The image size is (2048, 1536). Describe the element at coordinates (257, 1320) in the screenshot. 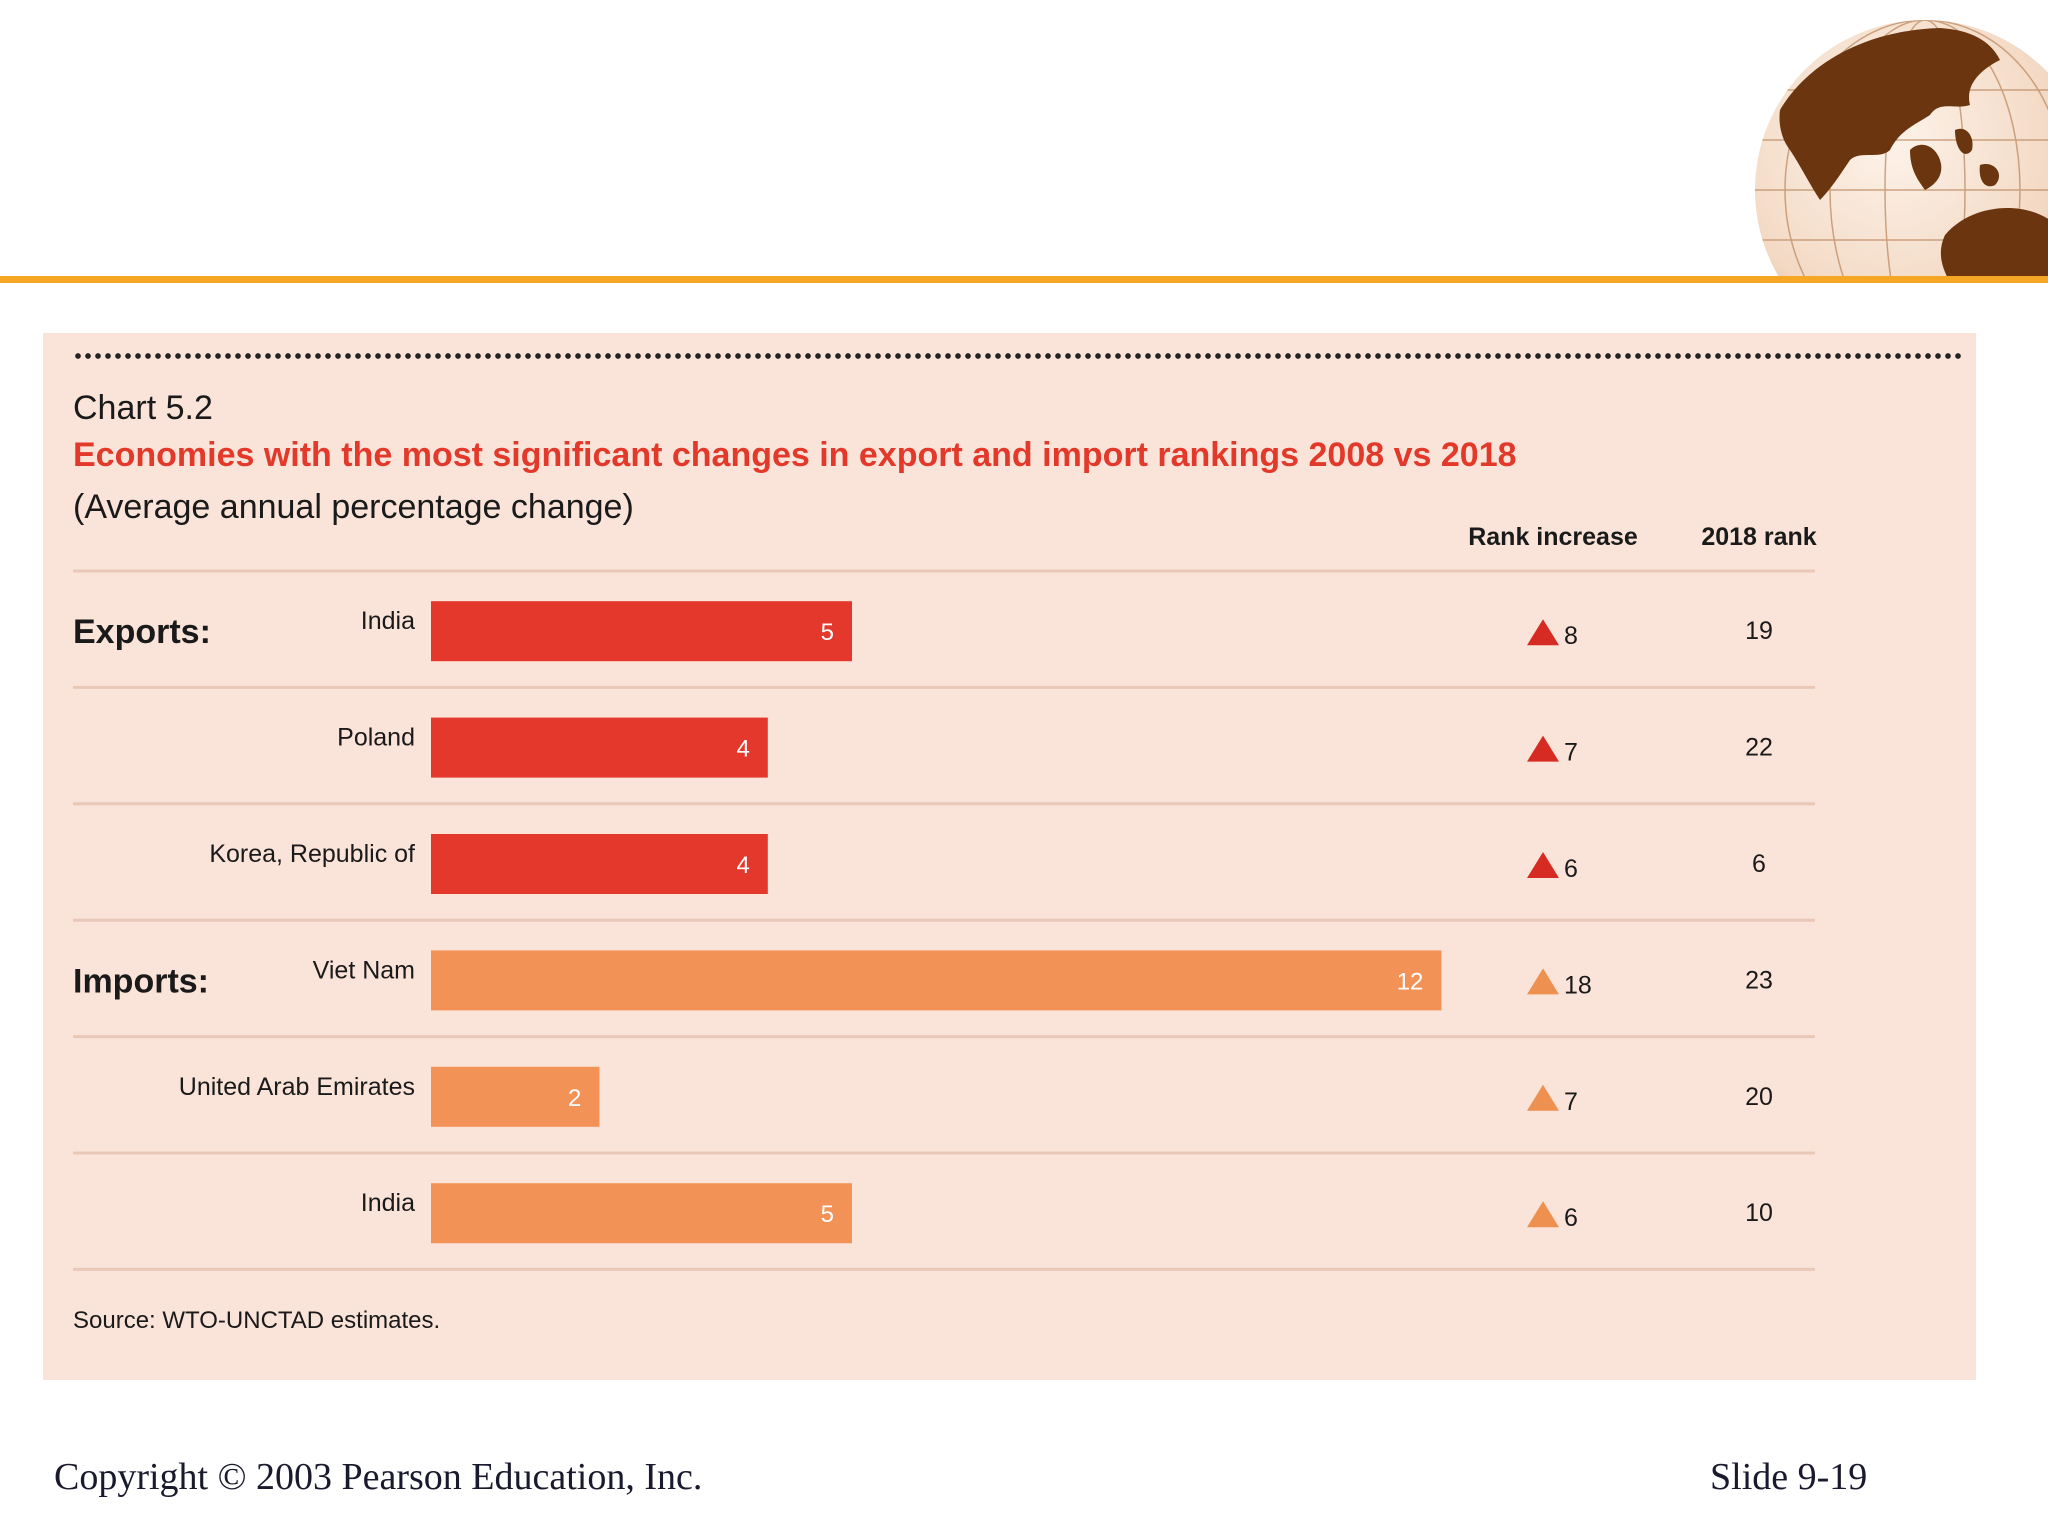

I see `chart-source: Source: WTO-UNCTAD estimates.` at that location.